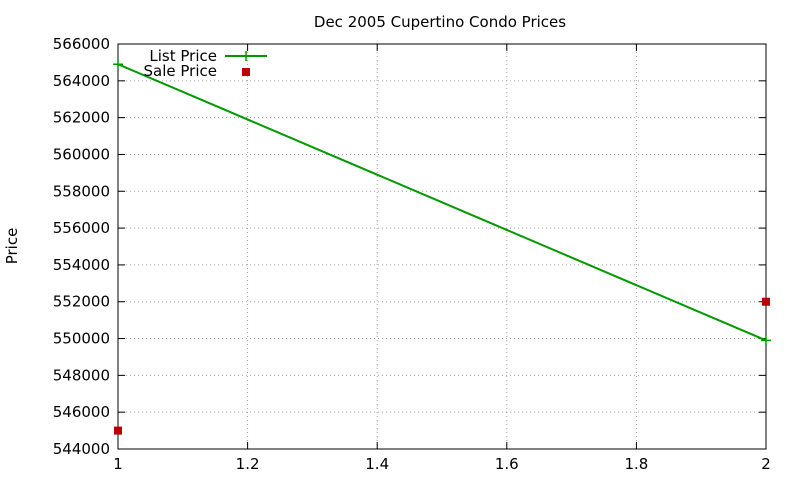 This screenshot has width=800, height=480. What do you see at coordinates (118, 464) in the screenshot?
I see `x-tick-label: 1` at bounding box center [118, 464].